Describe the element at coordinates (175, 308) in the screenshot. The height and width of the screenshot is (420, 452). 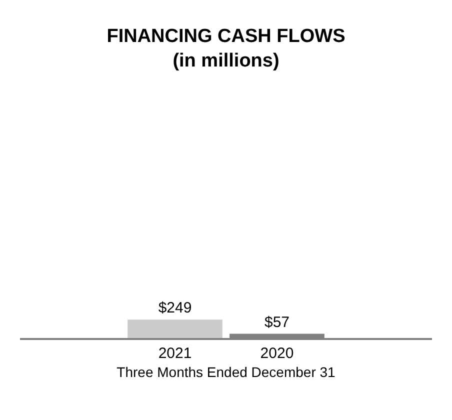
I see `data-label: $249` at that location.